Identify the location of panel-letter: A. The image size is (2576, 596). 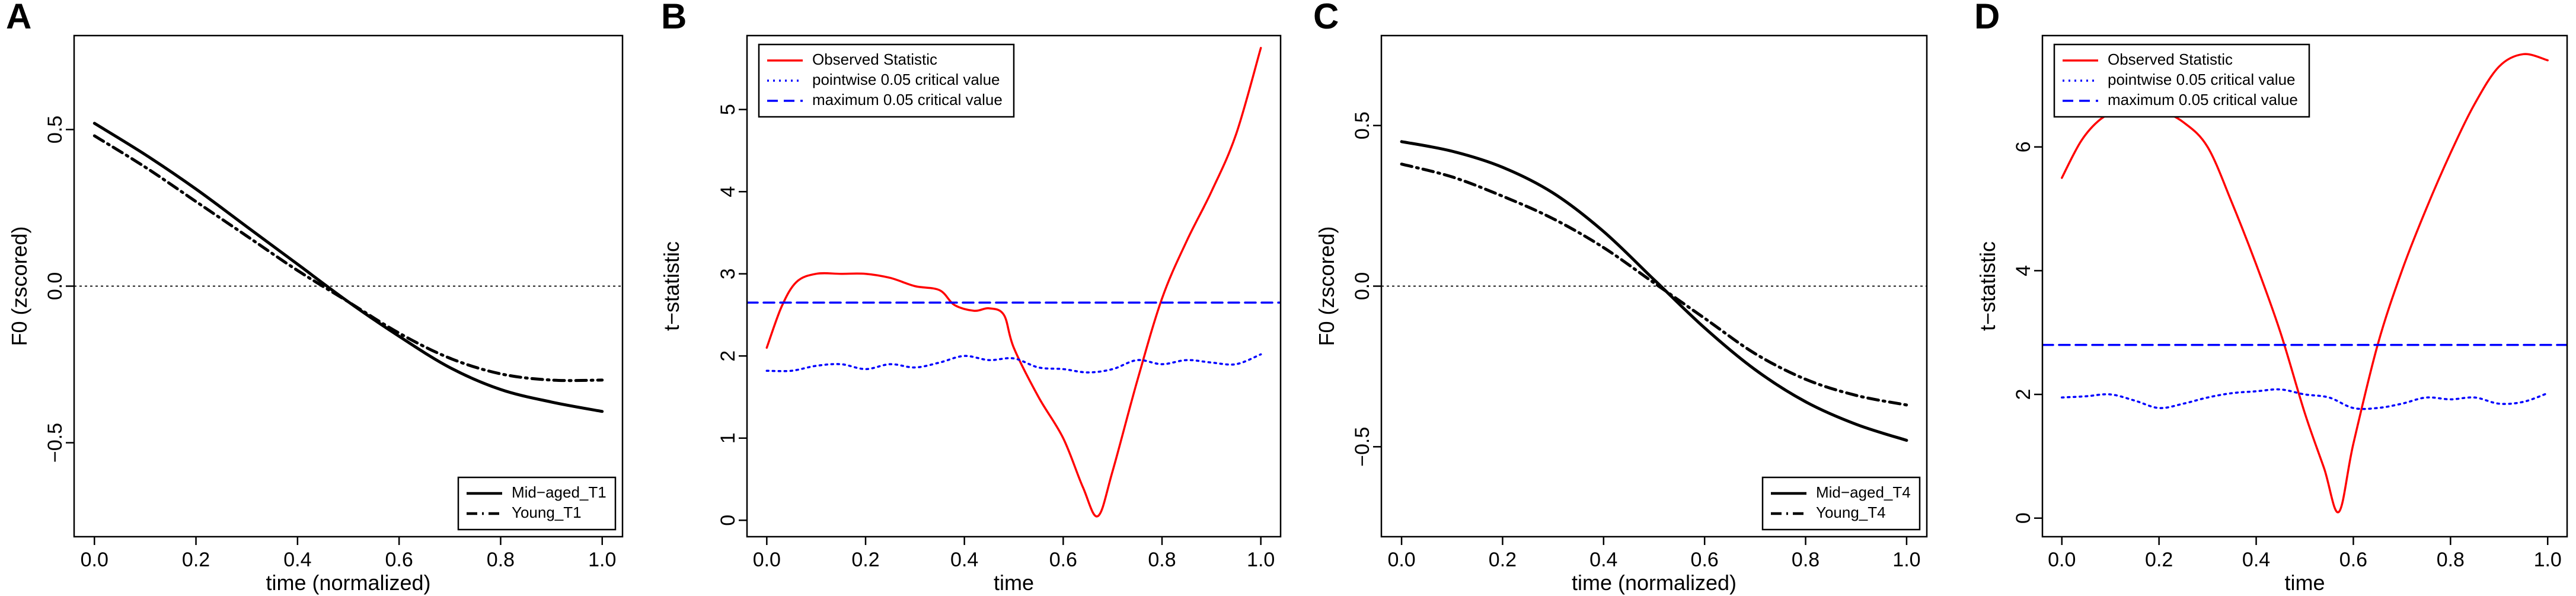
(18, 18).